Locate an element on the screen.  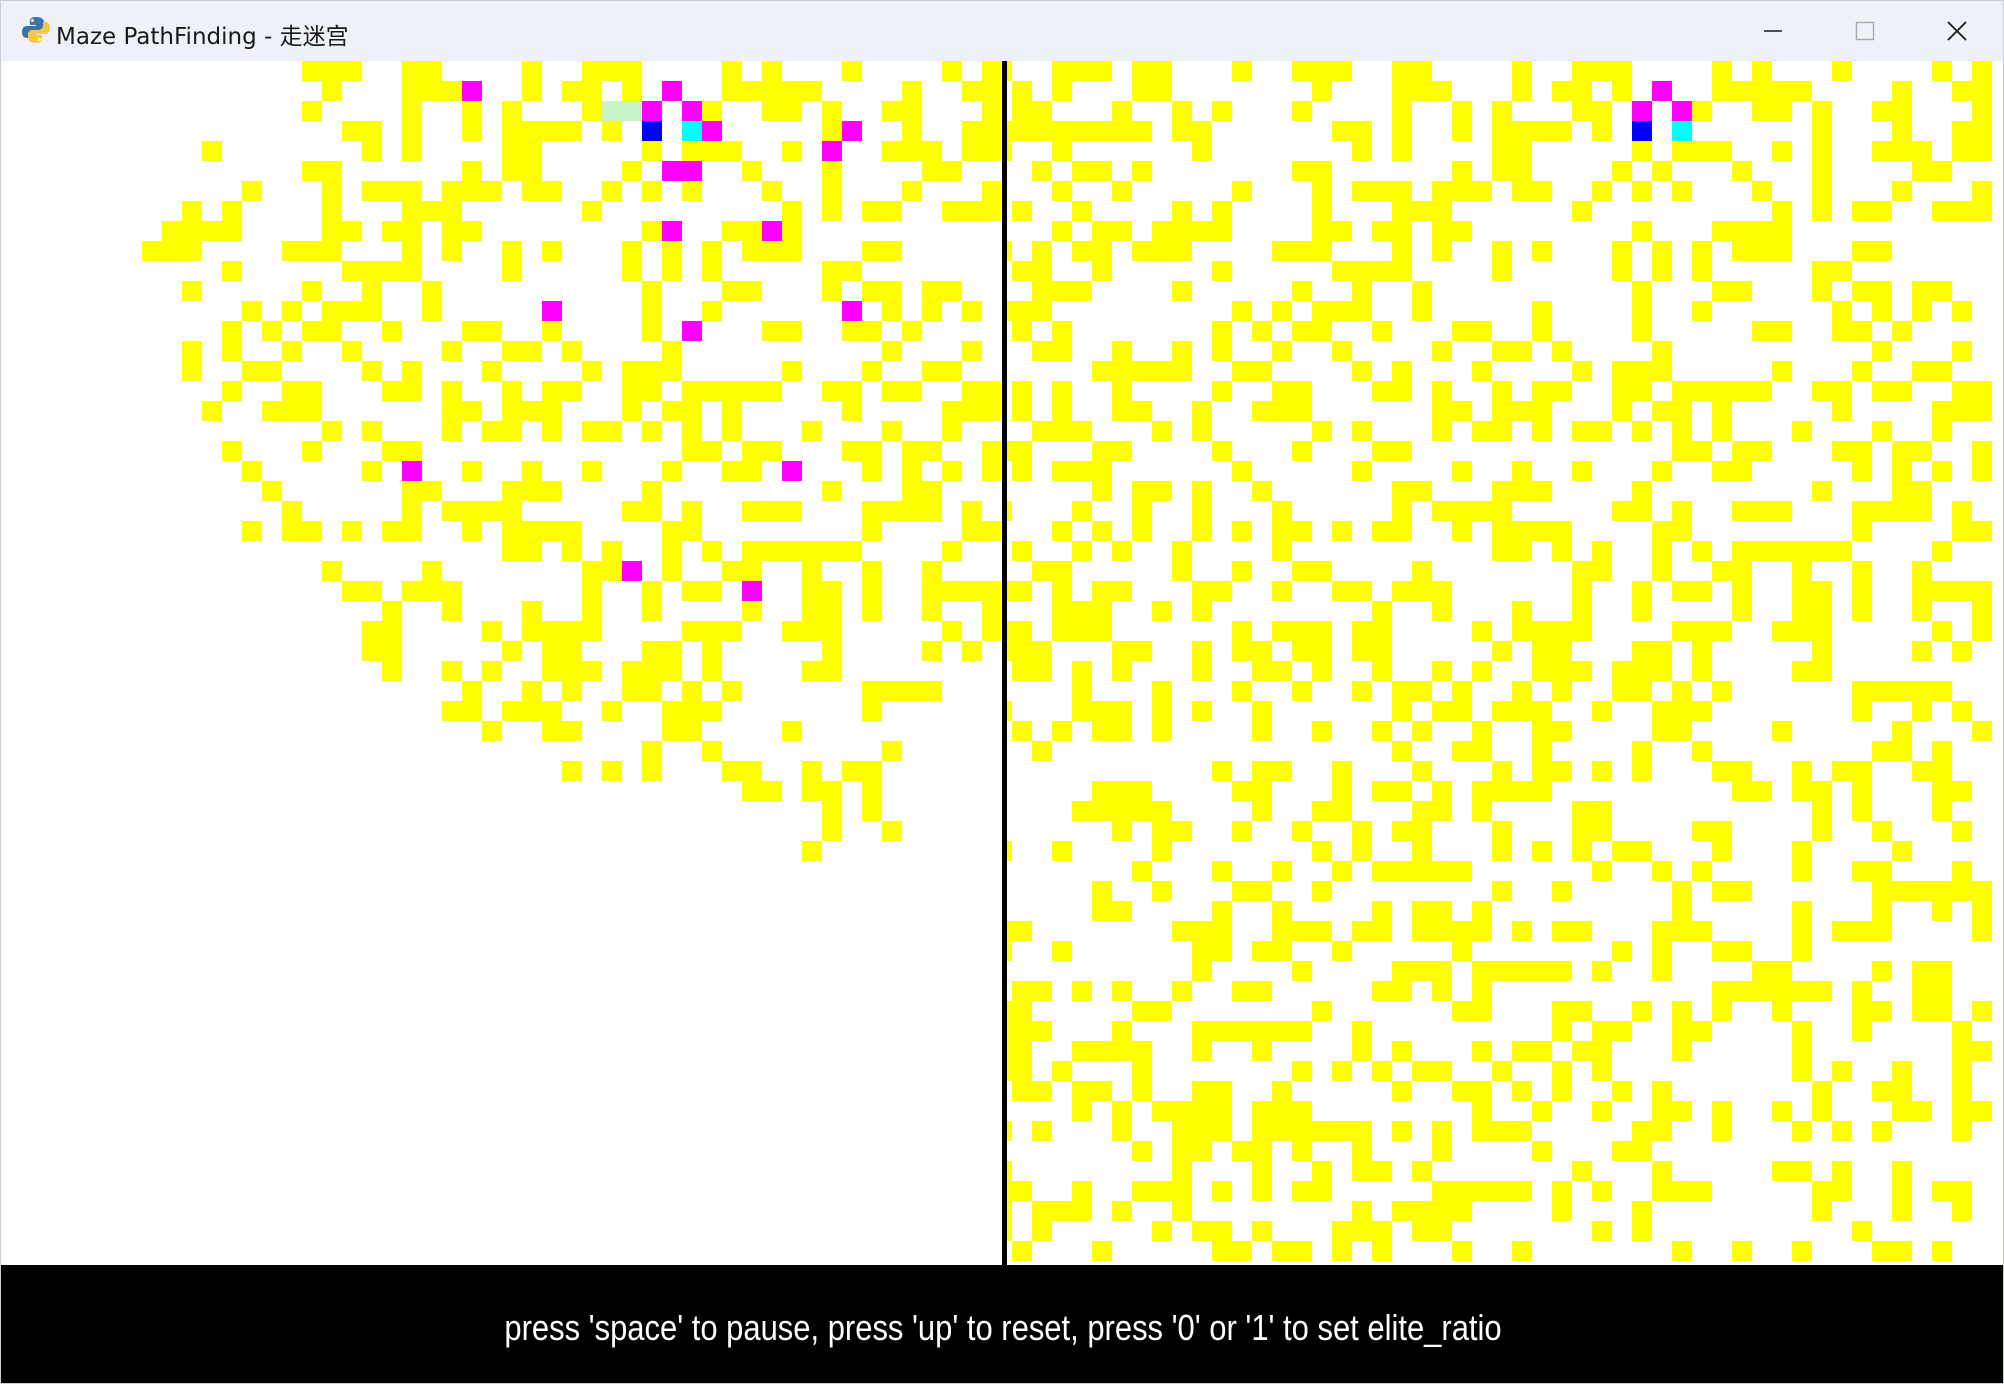
minimize-button is located at coordinates (1773, 31).